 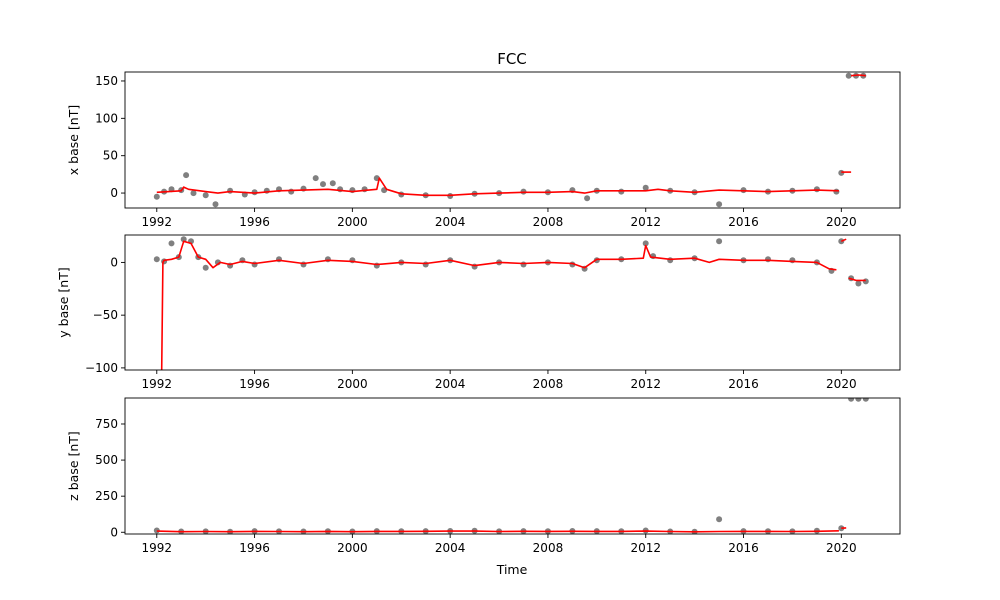 What do you see at coordinates (512, 59) in the screenshot?
I see `chart-title: FCC` at bounding box center [512, 59].